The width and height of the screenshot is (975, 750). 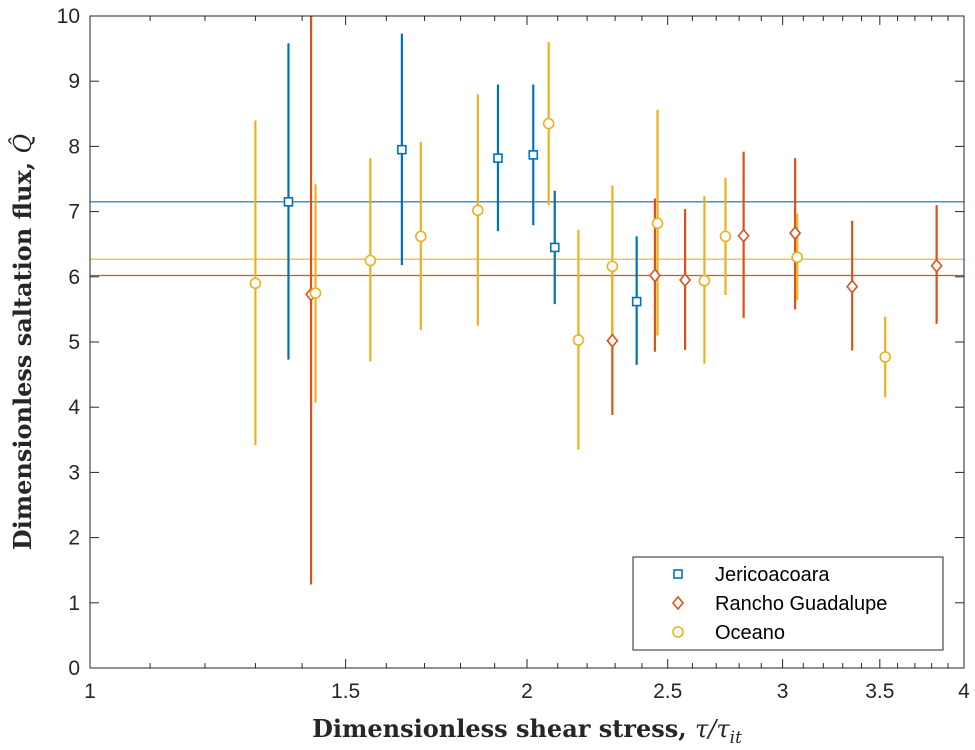 I want to click on y-tick-label: 9, so click(x=74, y=81).